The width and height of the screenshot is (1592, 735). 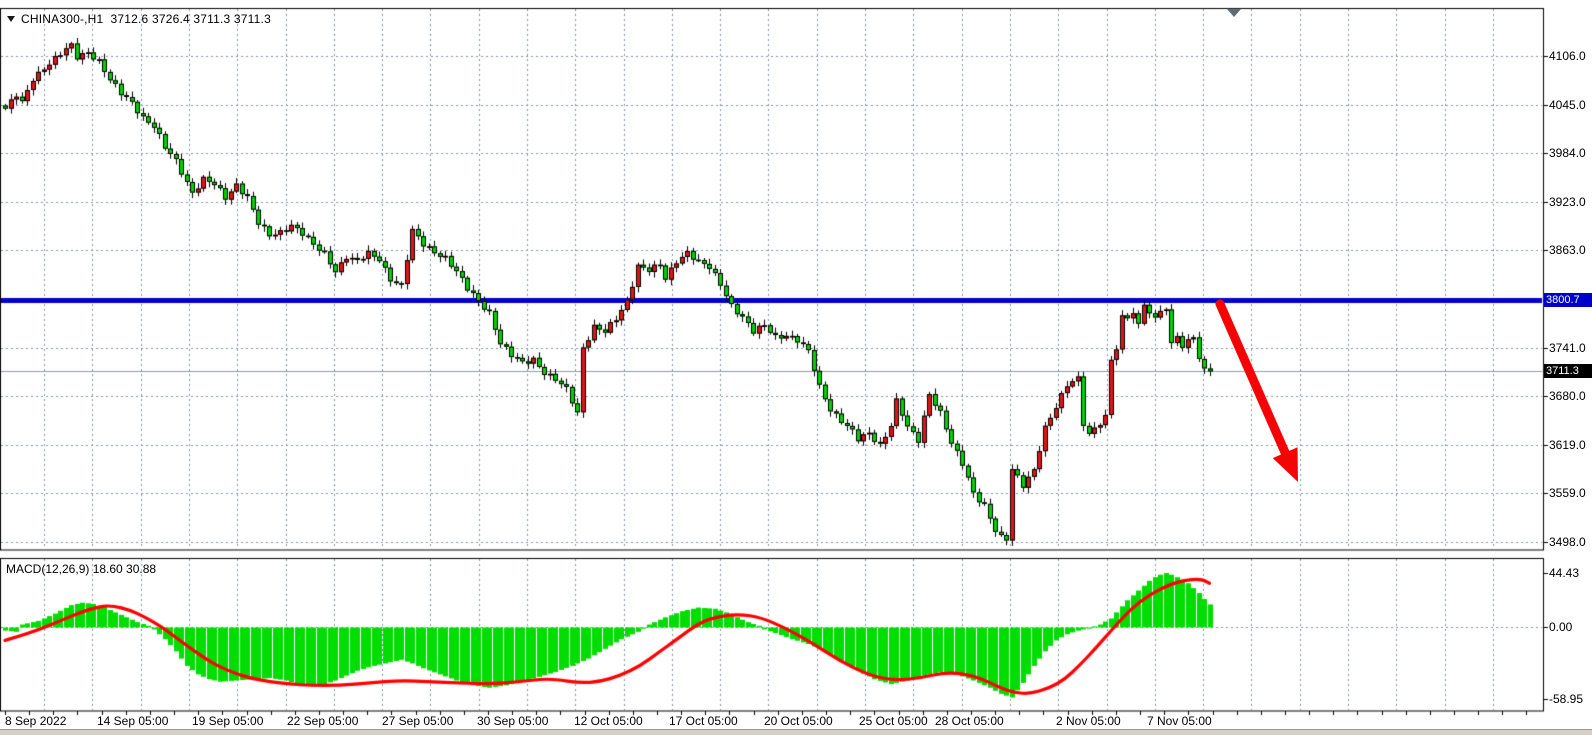 What do you see at coordinates (1234, 13) in the screenshot?
I see `chart-shift-marker-icon` at bounding box center [1234, 13].